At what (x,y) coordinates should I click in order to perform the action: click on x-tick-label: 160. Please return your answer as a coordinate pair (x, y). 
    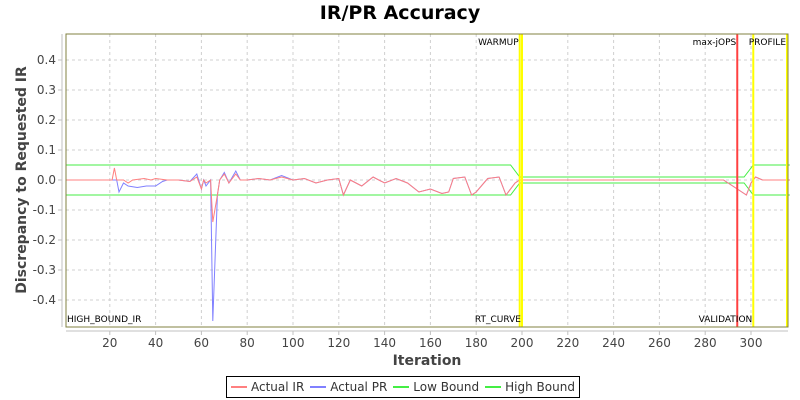
    Looking at the image, I should click on (430, 343).